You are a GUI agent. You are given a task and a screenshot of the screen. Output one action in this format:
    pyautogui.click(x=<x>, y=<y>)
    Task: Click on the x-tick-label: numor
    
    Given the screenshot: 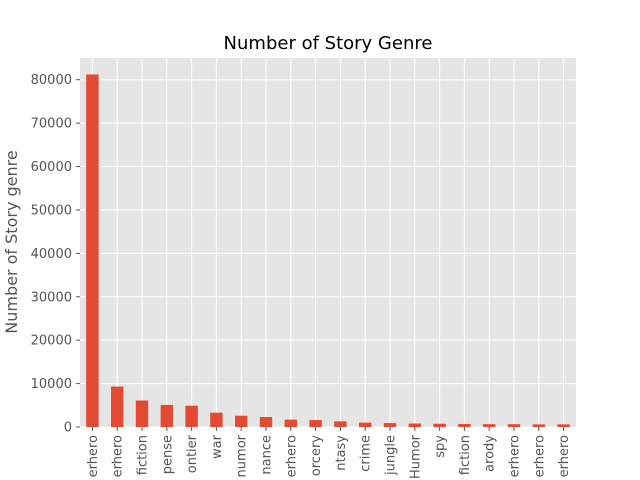 What is the action you would take?
    pyautogui.click(x=242, y=455)
    